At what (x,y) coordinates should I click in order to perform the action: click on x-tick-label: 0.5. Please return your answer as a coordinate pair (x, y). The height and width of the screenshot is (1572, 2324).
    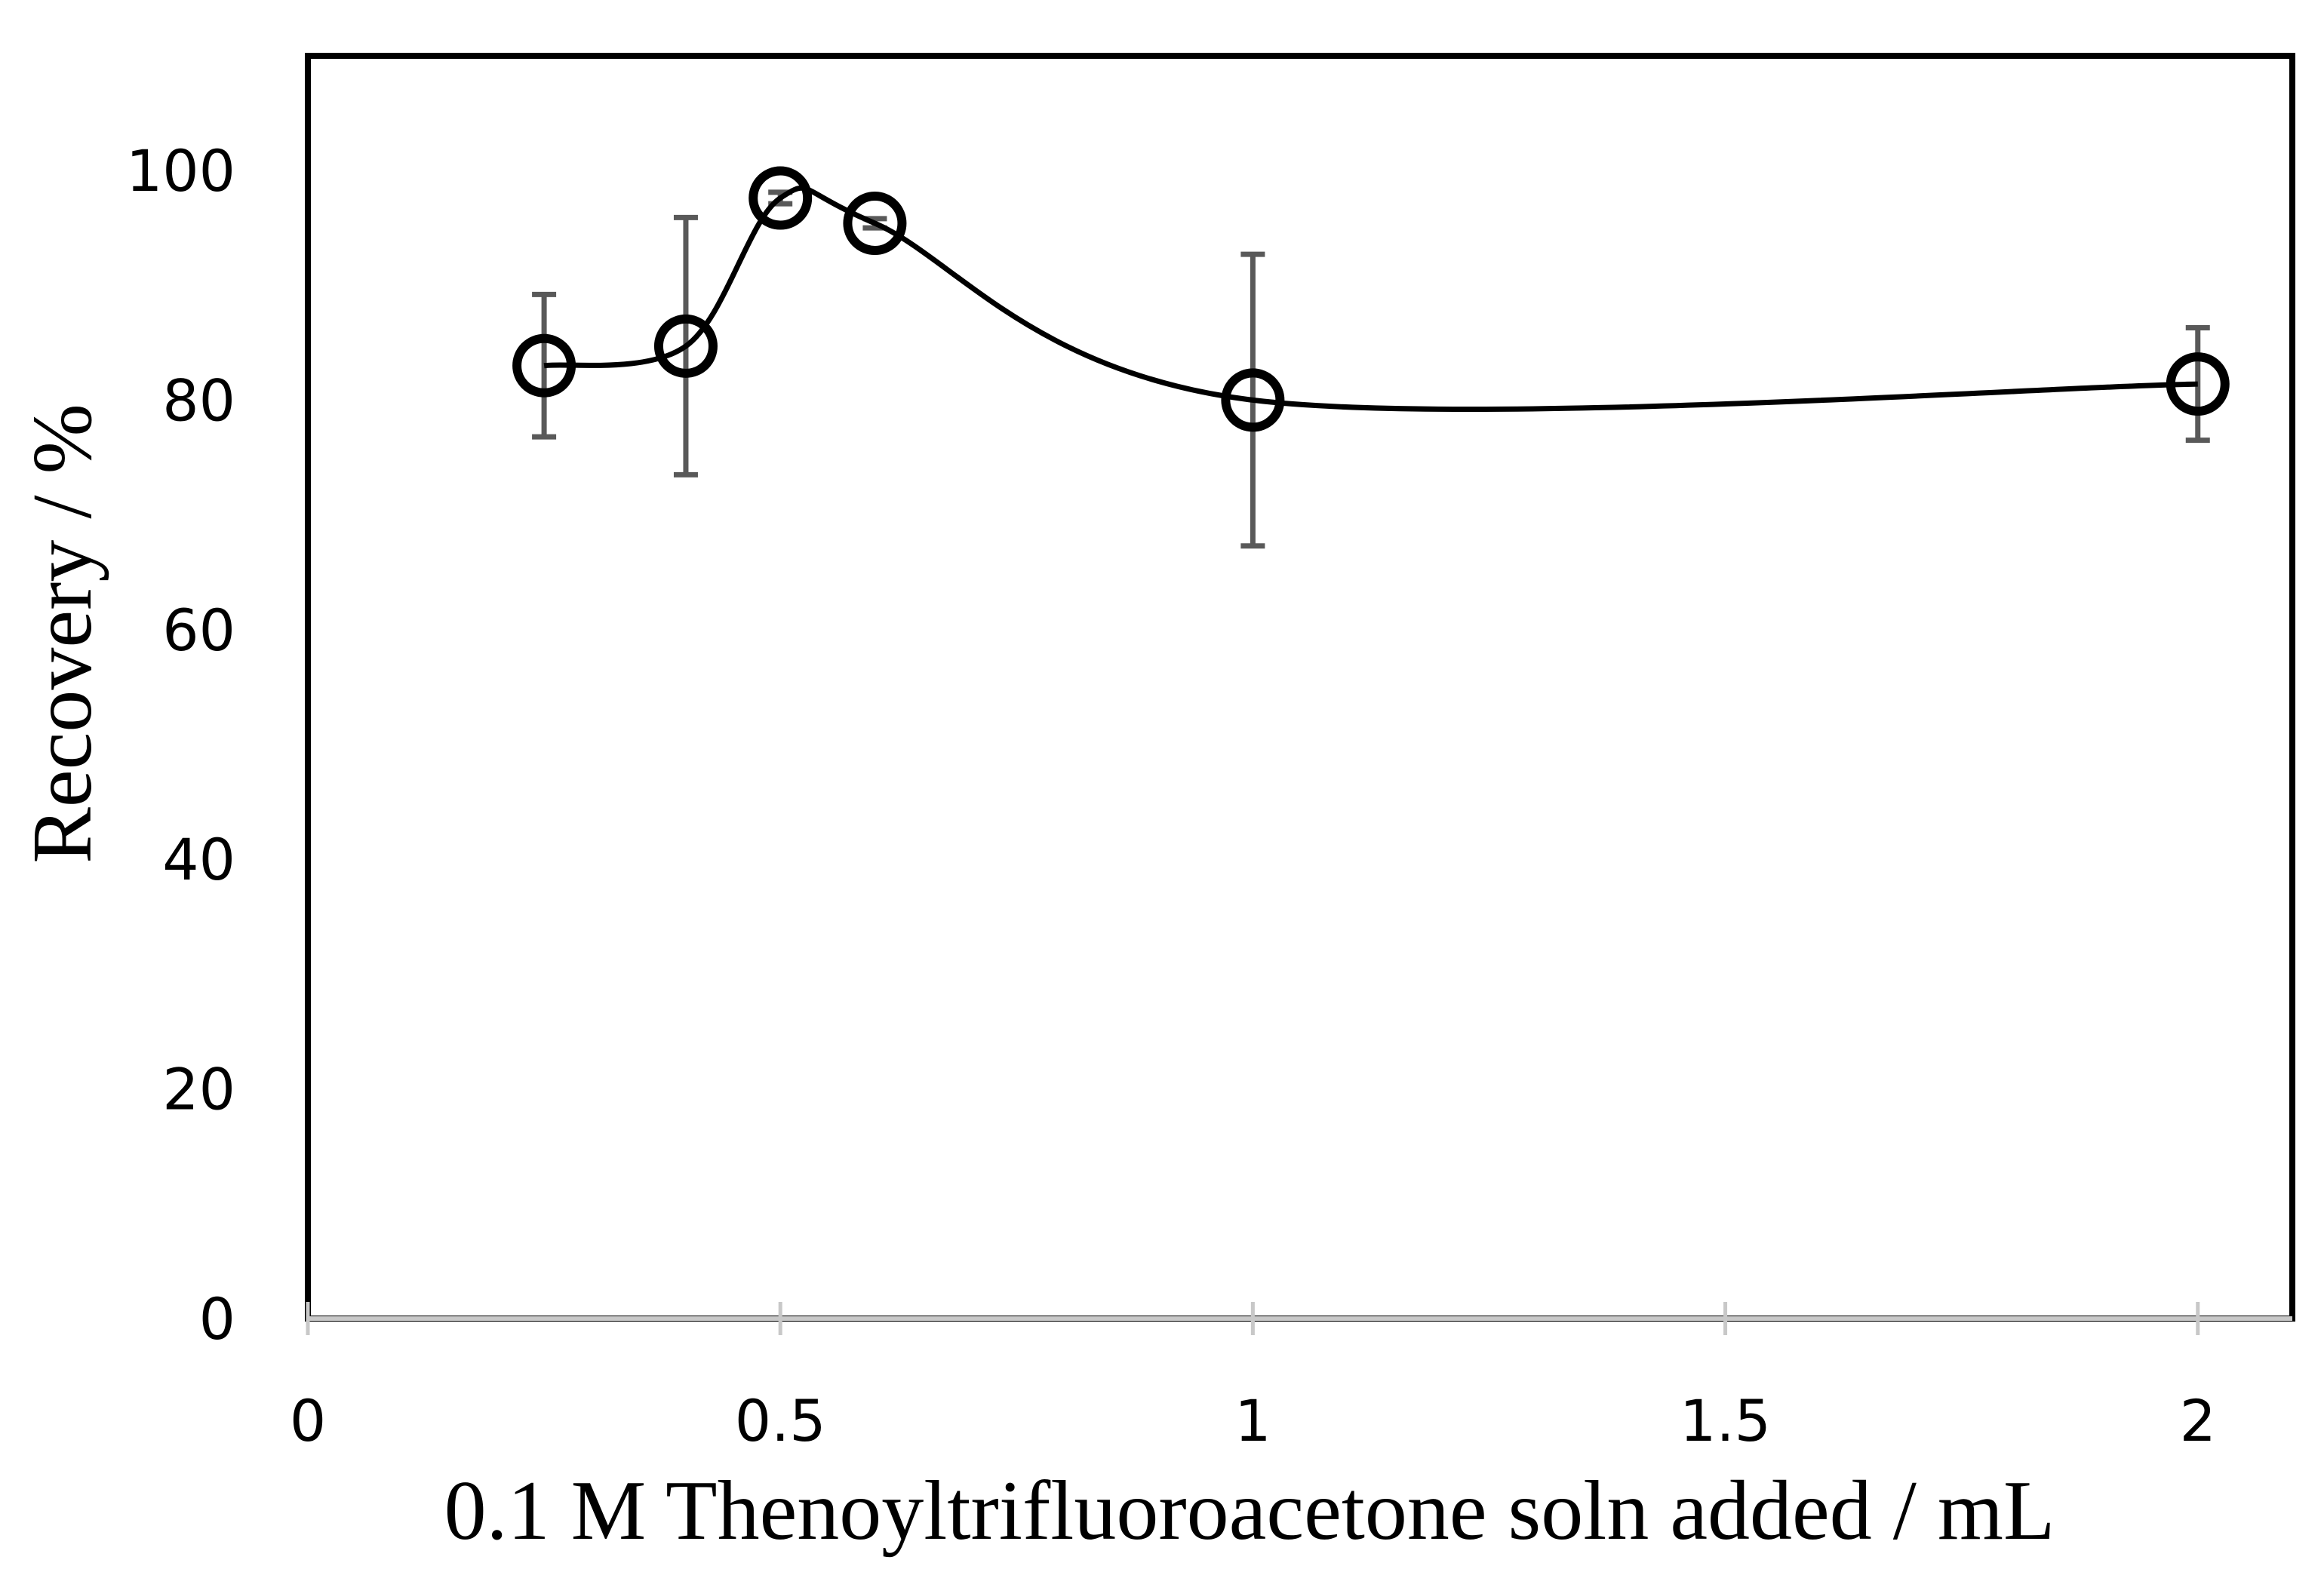
    Looking at the image, I should click on (780, 1420).